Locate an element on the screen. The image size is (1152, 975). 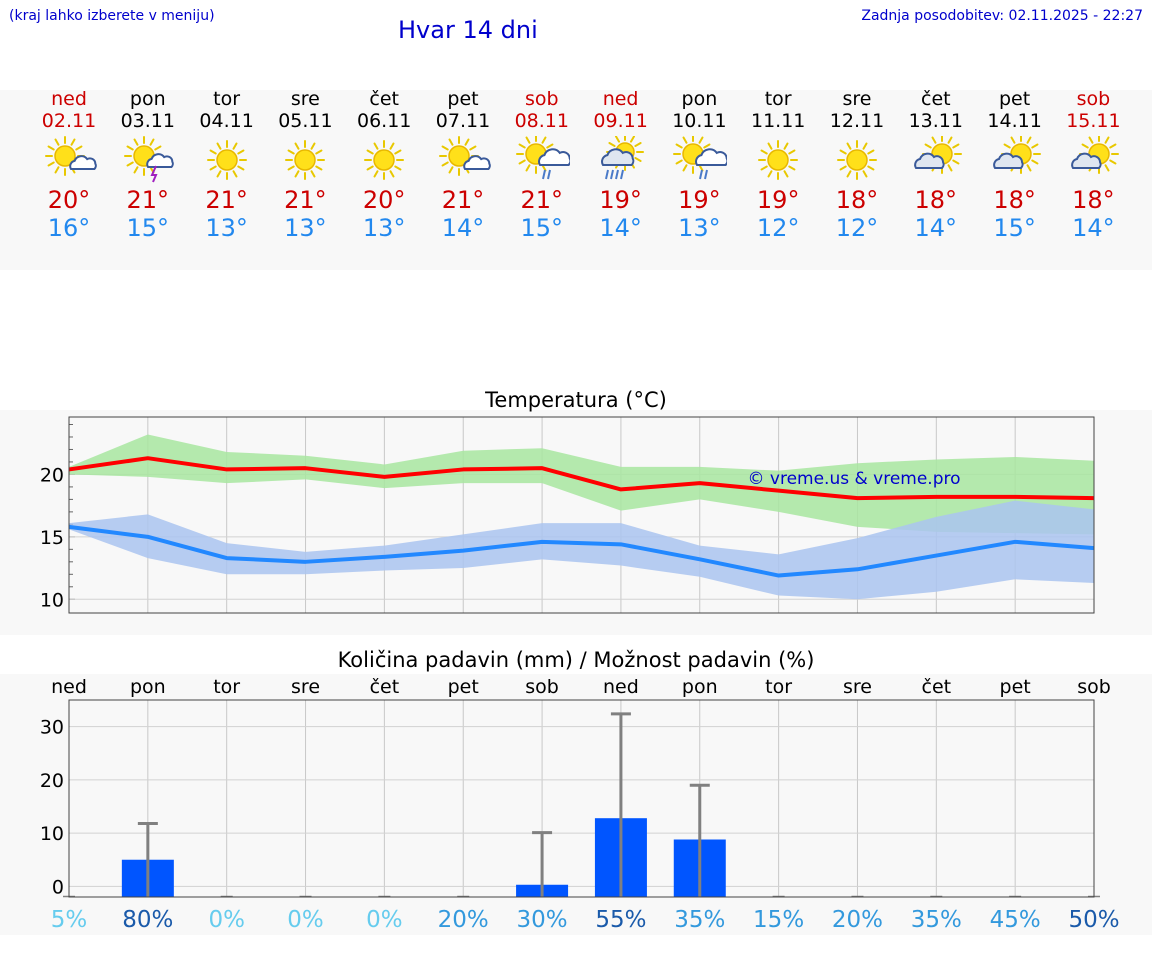
day-name: sob is located at coordinates (1093, 99).